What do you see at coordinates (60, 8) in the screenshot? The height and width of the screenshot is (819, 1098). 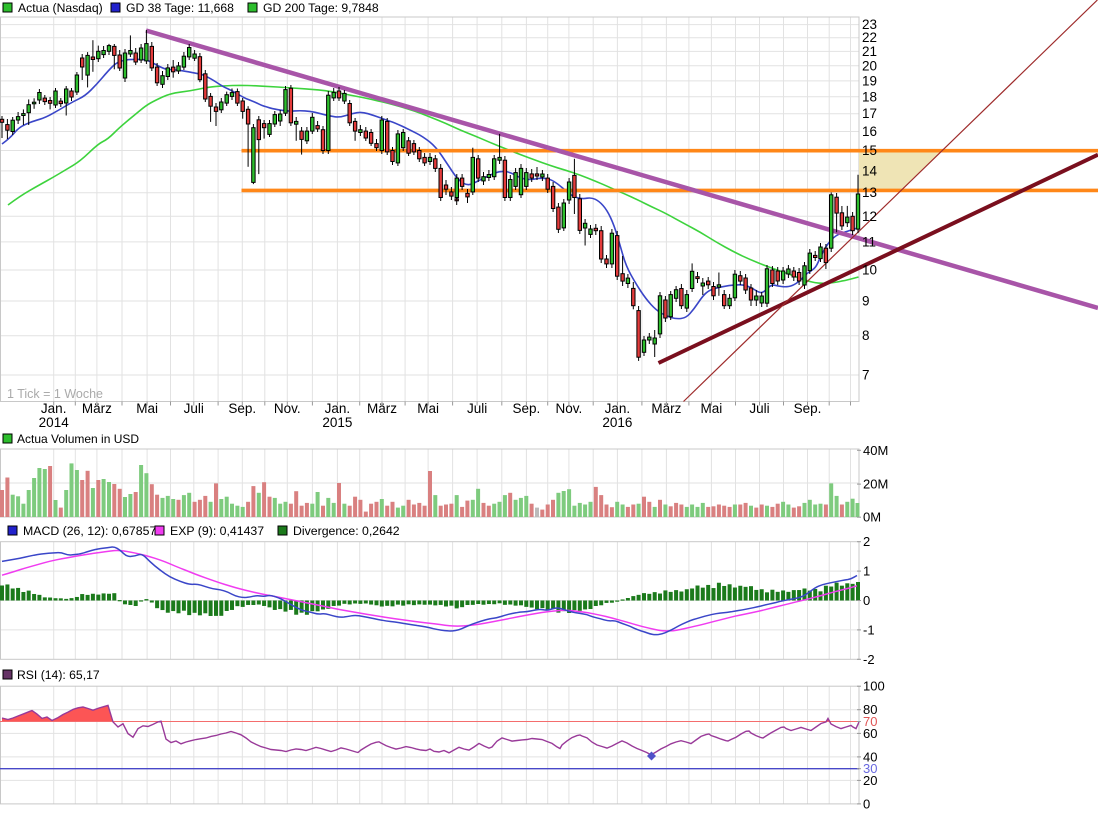 I see `svg-text: Actua (Nasdaq)` at bounding box center [60, 8].